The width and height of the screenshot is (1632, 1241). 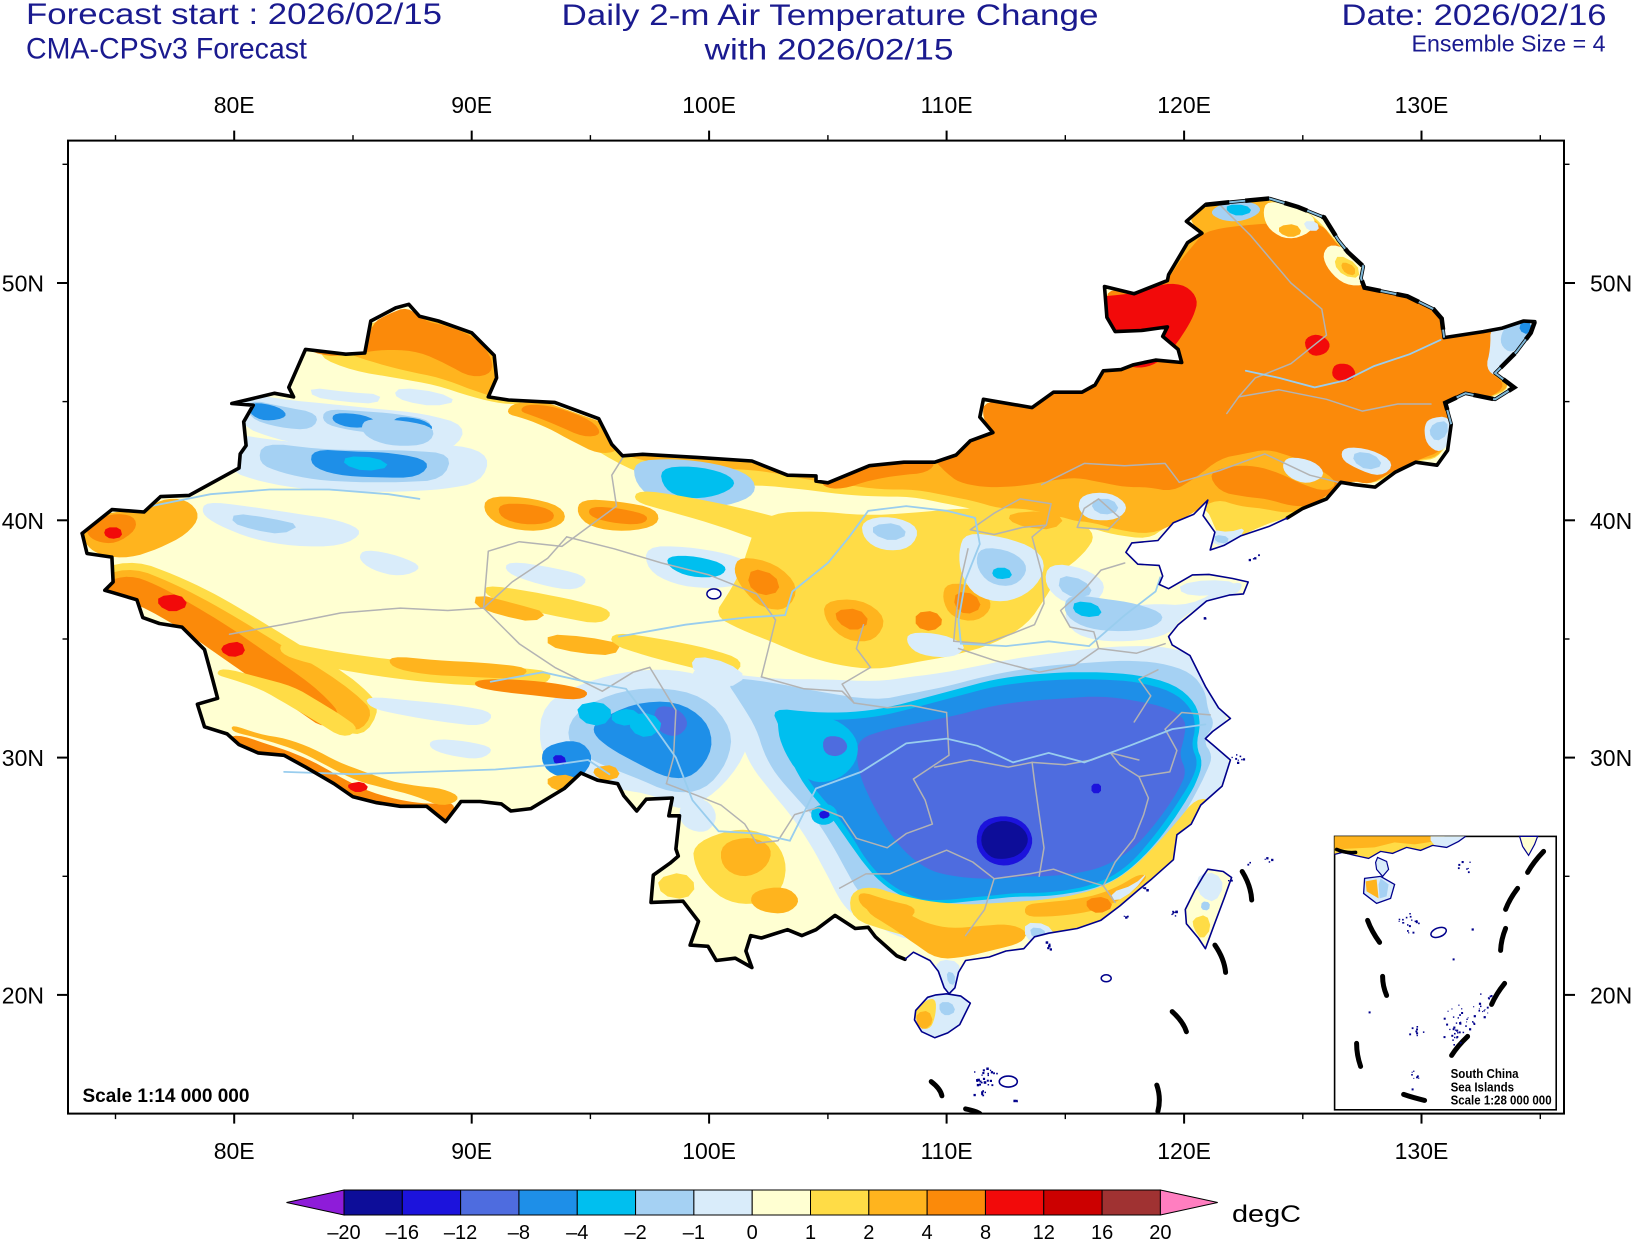 I want to click on svg-text: Sea Islands, so click(x=1483, y=1087).